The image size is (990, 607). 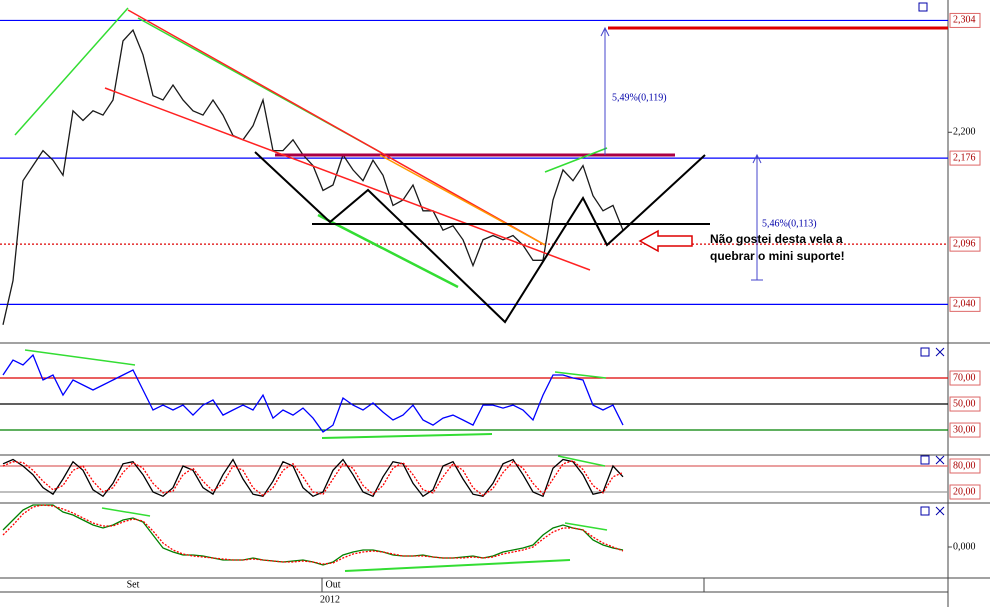 I want to click on y-tick-label: 70,00, so click(x=964, y=377).